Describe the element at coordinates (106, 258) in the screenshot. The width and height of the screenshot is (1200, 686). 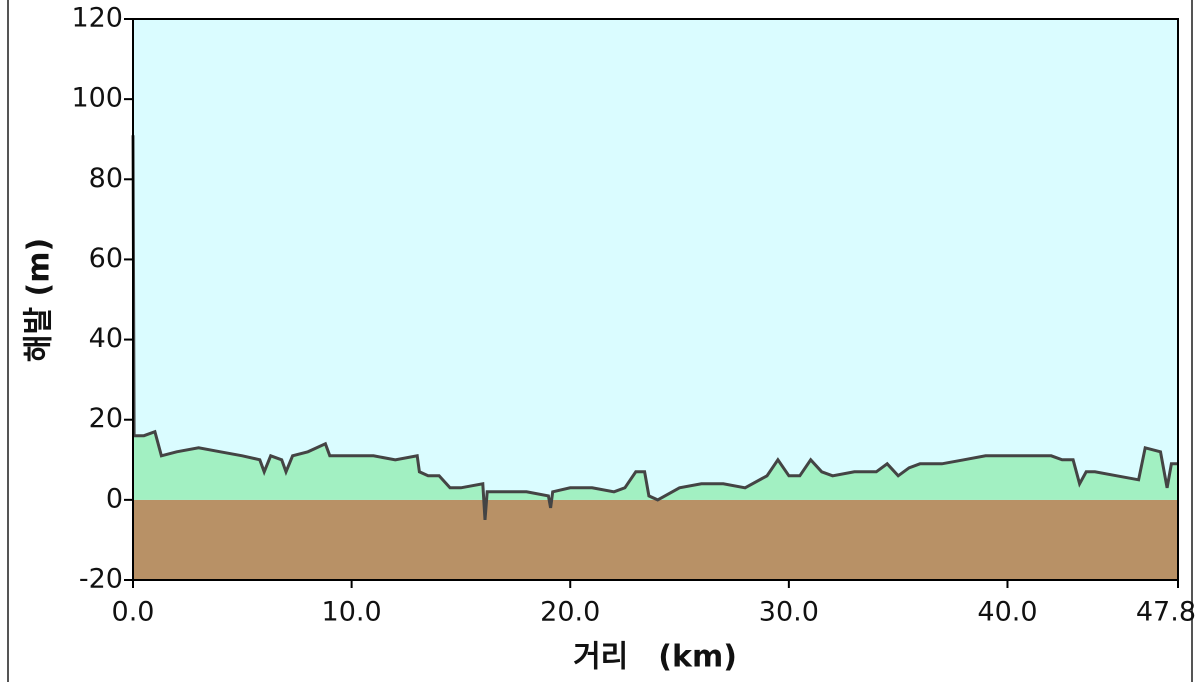
I see `y-tick-label: 60` at that location.